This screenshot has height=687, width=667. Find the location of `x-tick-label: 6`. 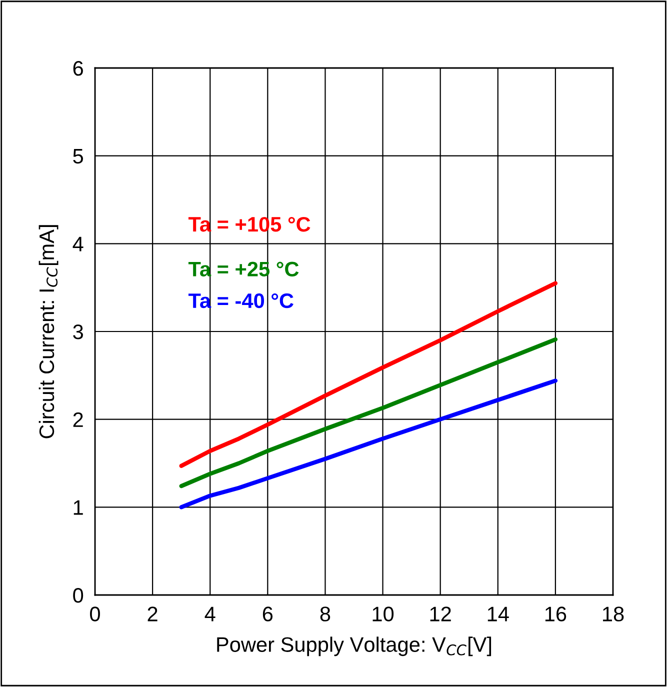

x-tick-label: 6 is located at coordinates (267, 614).